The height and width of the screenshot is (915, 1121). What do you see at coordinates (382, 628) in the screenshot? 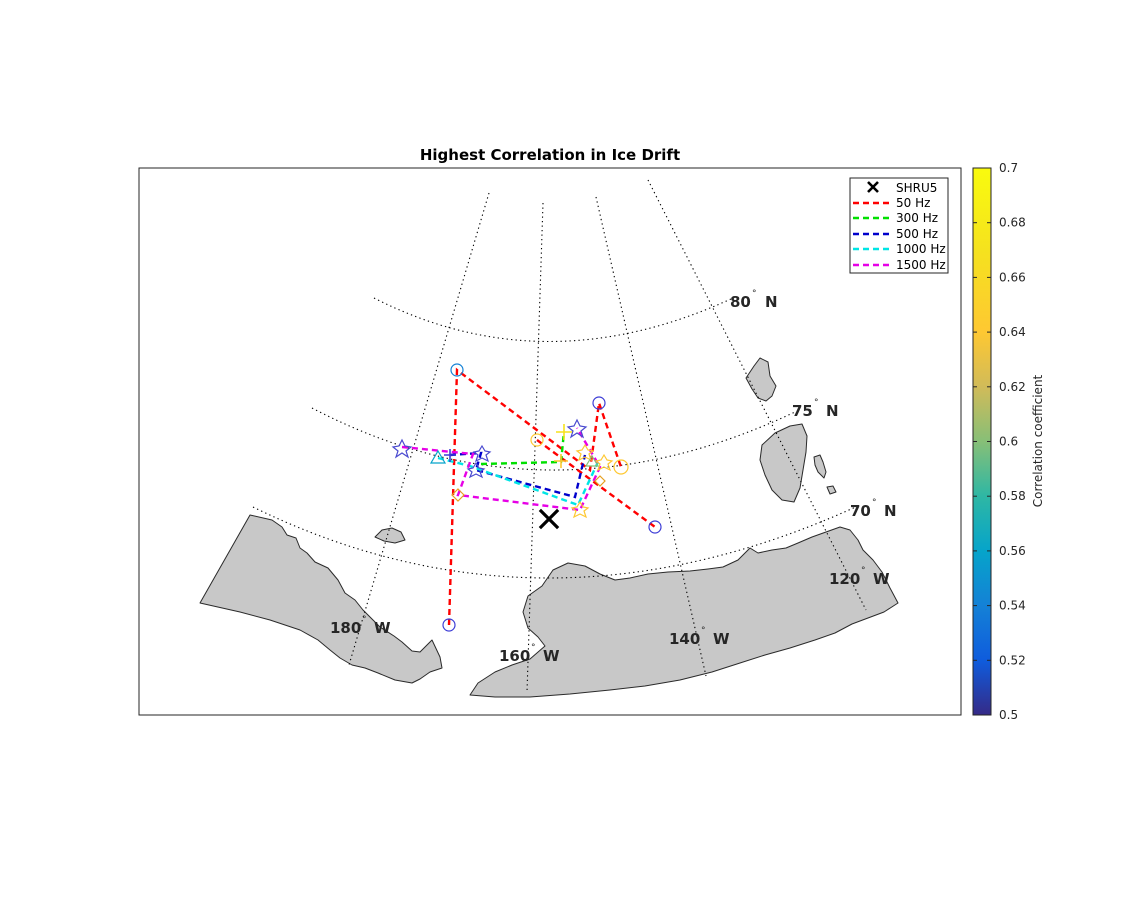
I see `label-180W-suffix: W` at bounding box center [382, 628].